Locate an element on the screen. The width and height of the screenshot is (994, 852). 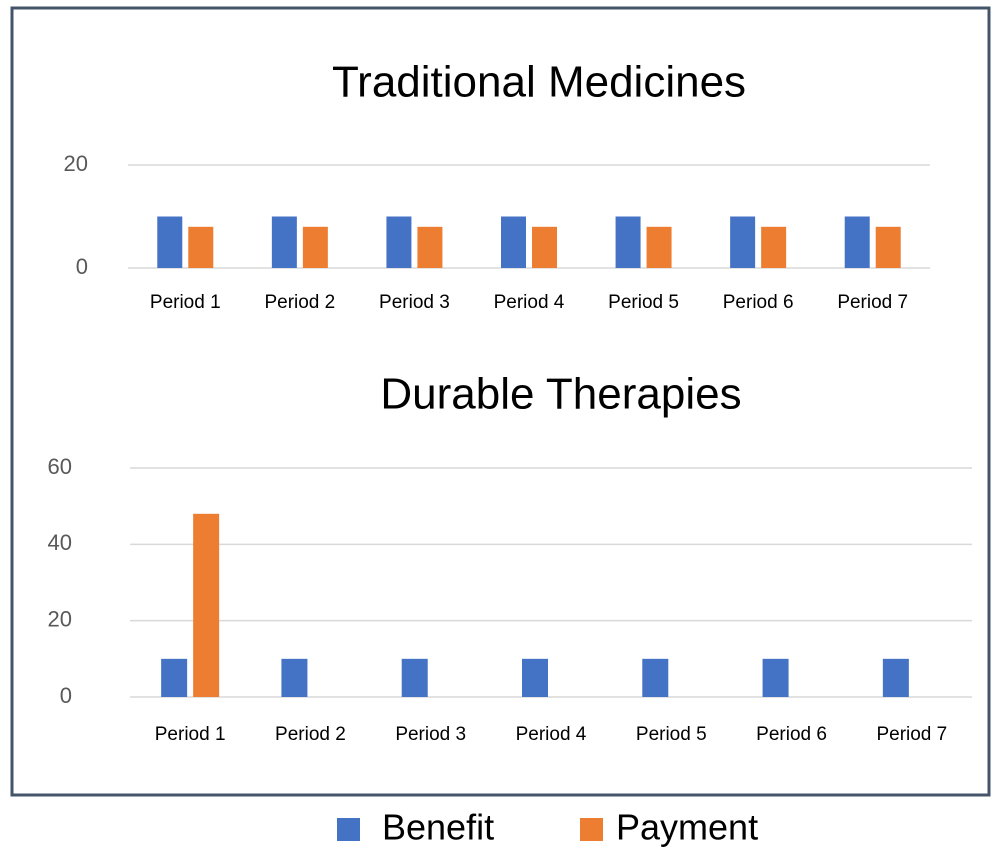
chart-title: Traditional Medicines is located at coordinates (539, 82).